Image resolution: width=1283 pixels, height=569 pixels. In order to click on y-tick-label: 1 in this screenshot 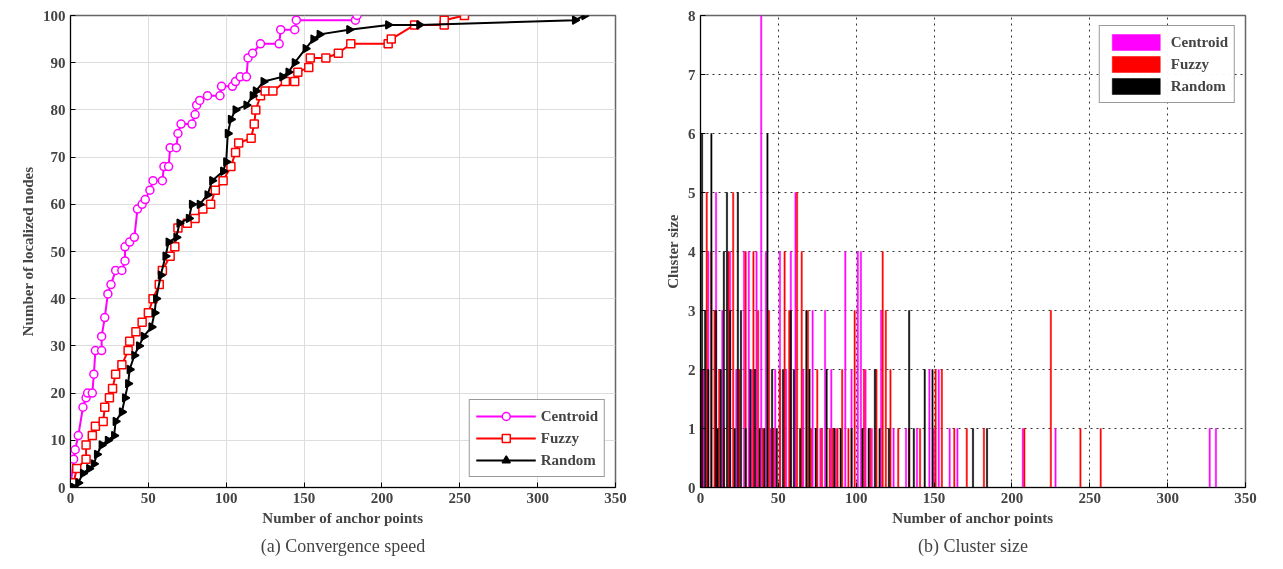, I will do `click(692, 428)`.